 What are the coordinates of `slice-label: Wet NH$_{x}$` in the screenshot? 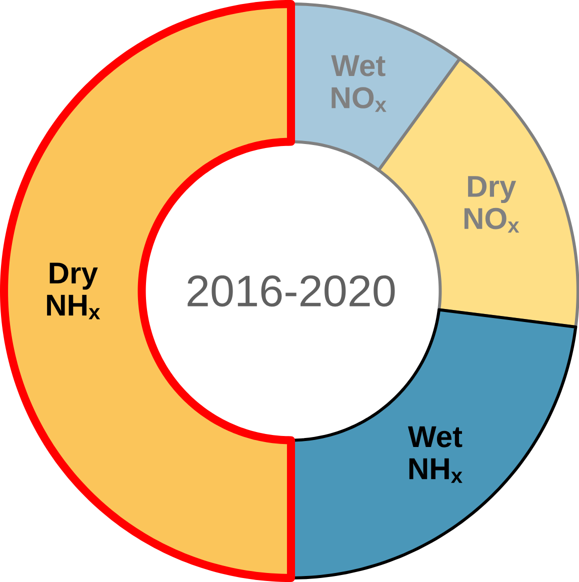 It's located at (435, 454).